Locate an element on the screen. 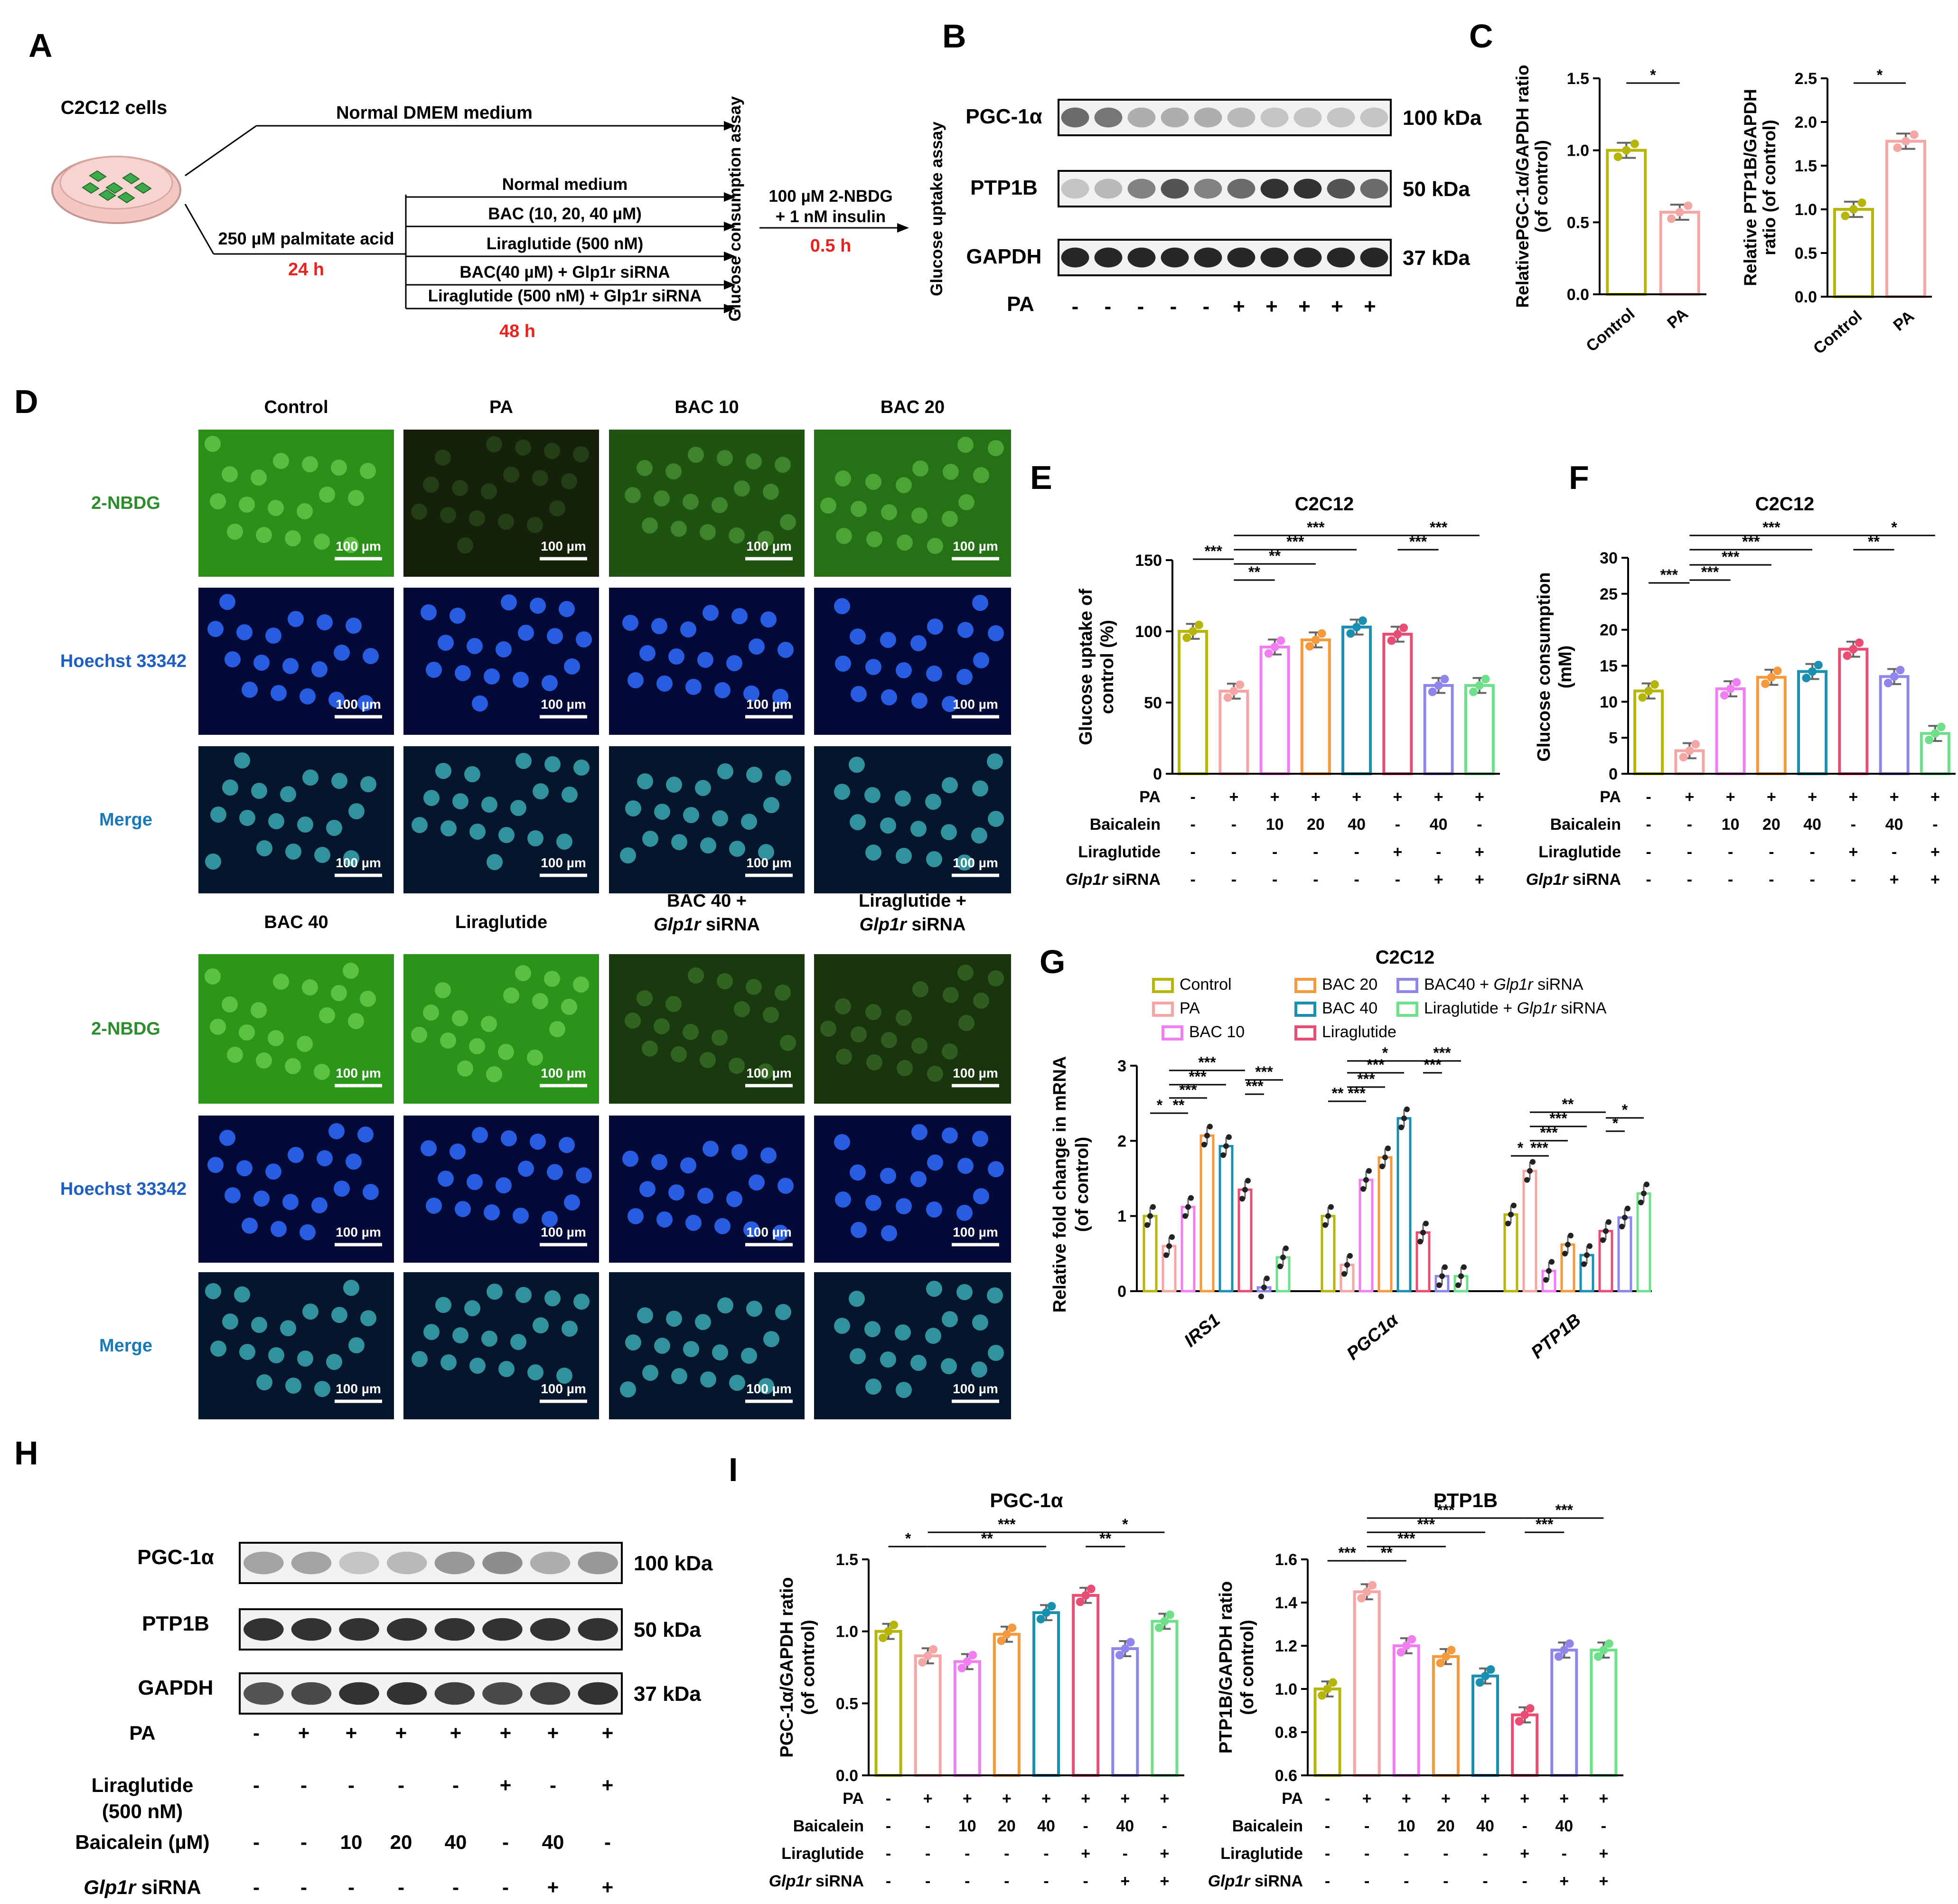 This screenshot has height=1904, width=1958. y-tick-label: 10 is located at coordinates (1609, 702).